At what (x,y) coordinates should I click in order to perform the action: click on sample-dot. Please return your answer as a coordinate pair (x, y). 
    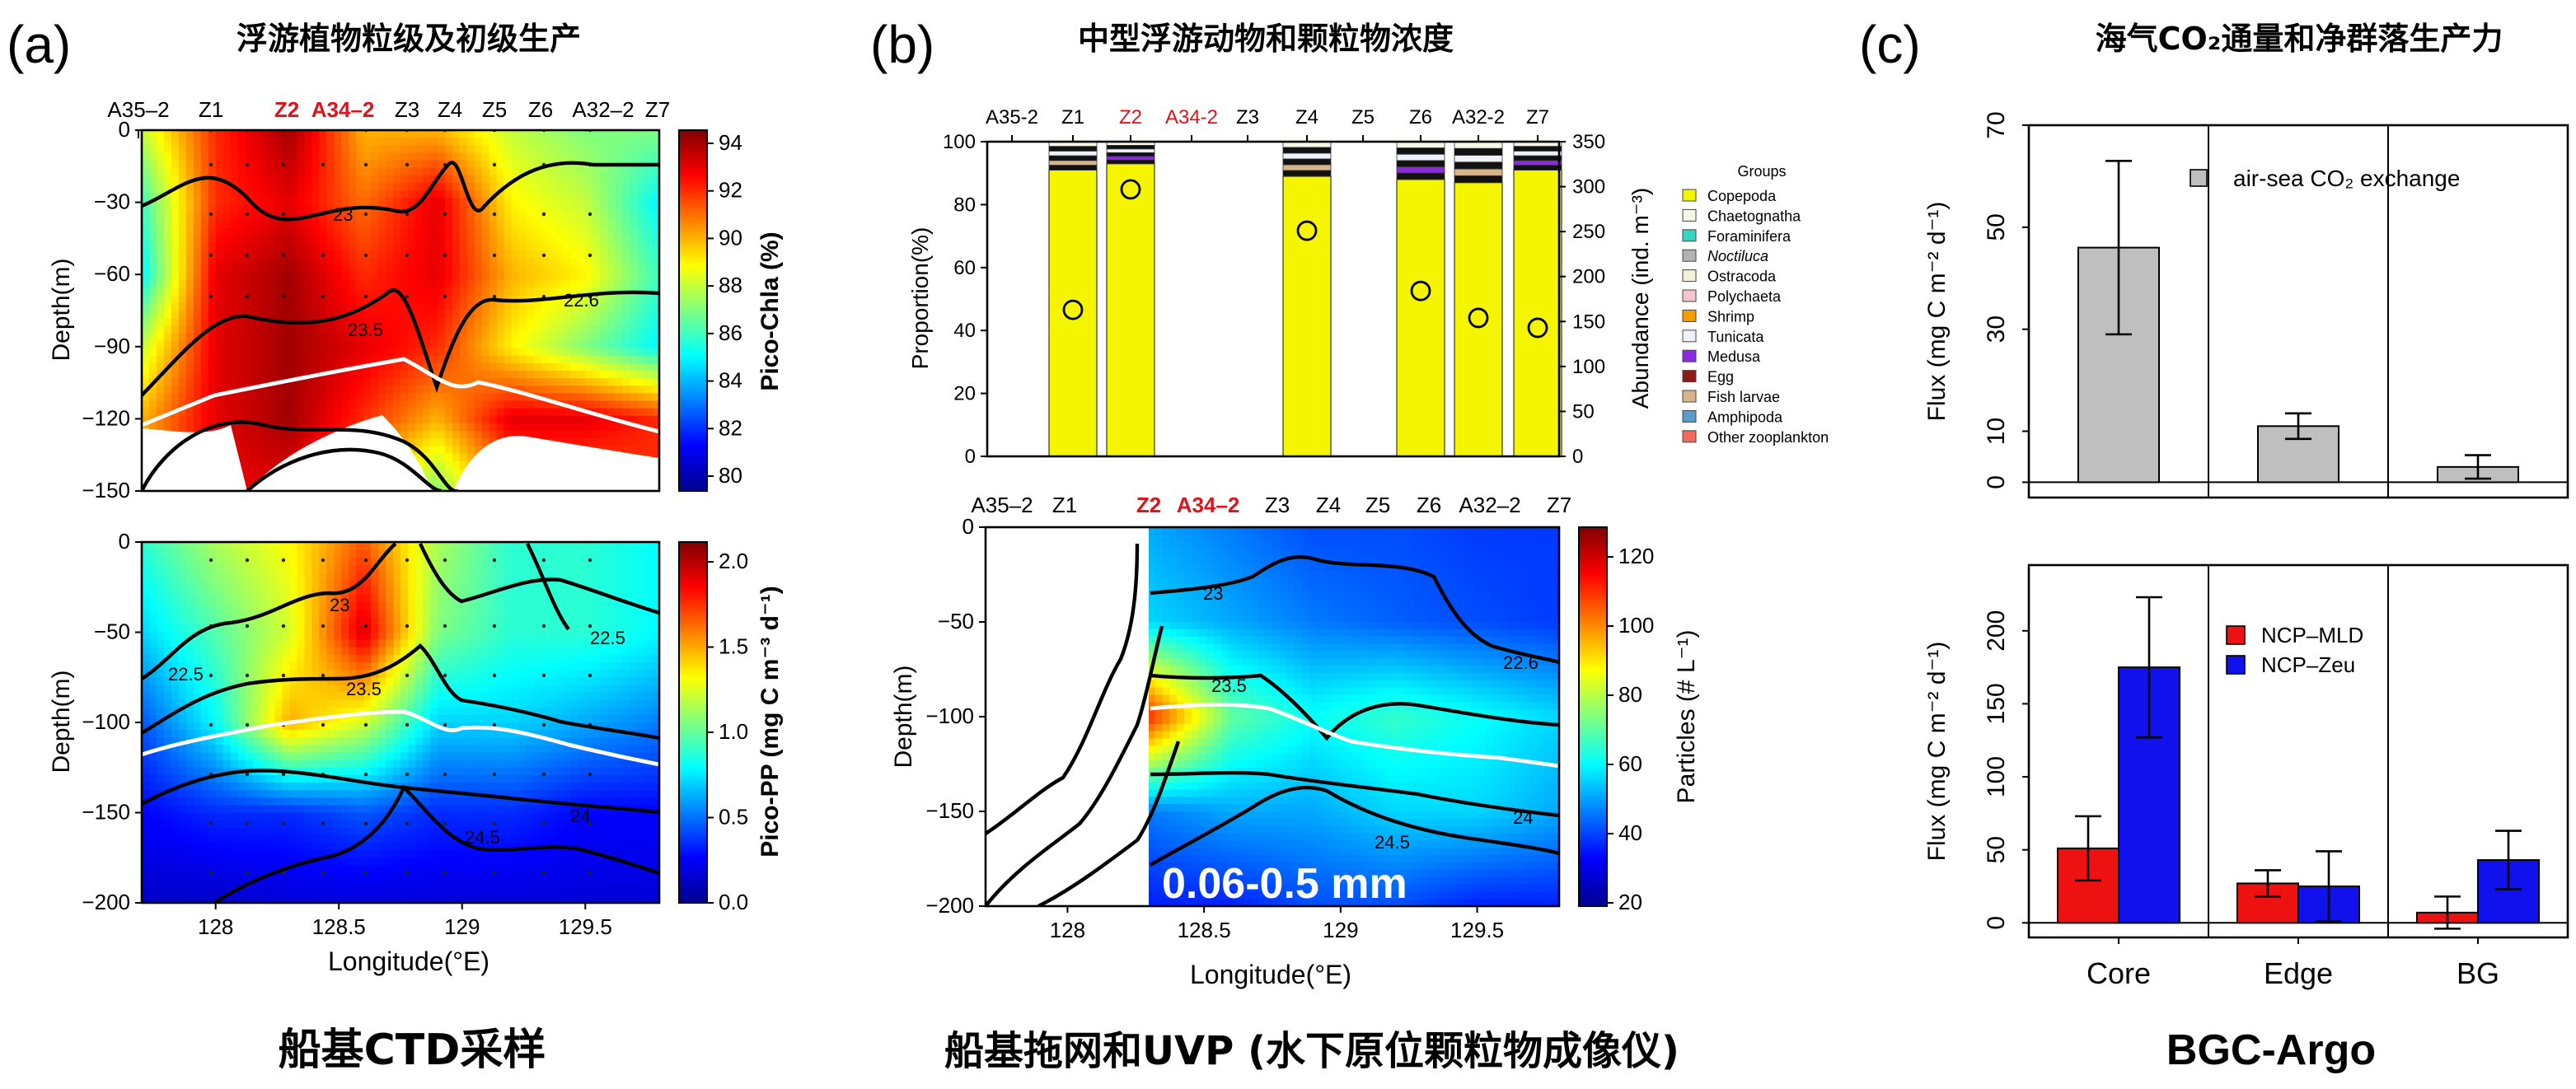
    Looking at the image, I should click on (247, 296).